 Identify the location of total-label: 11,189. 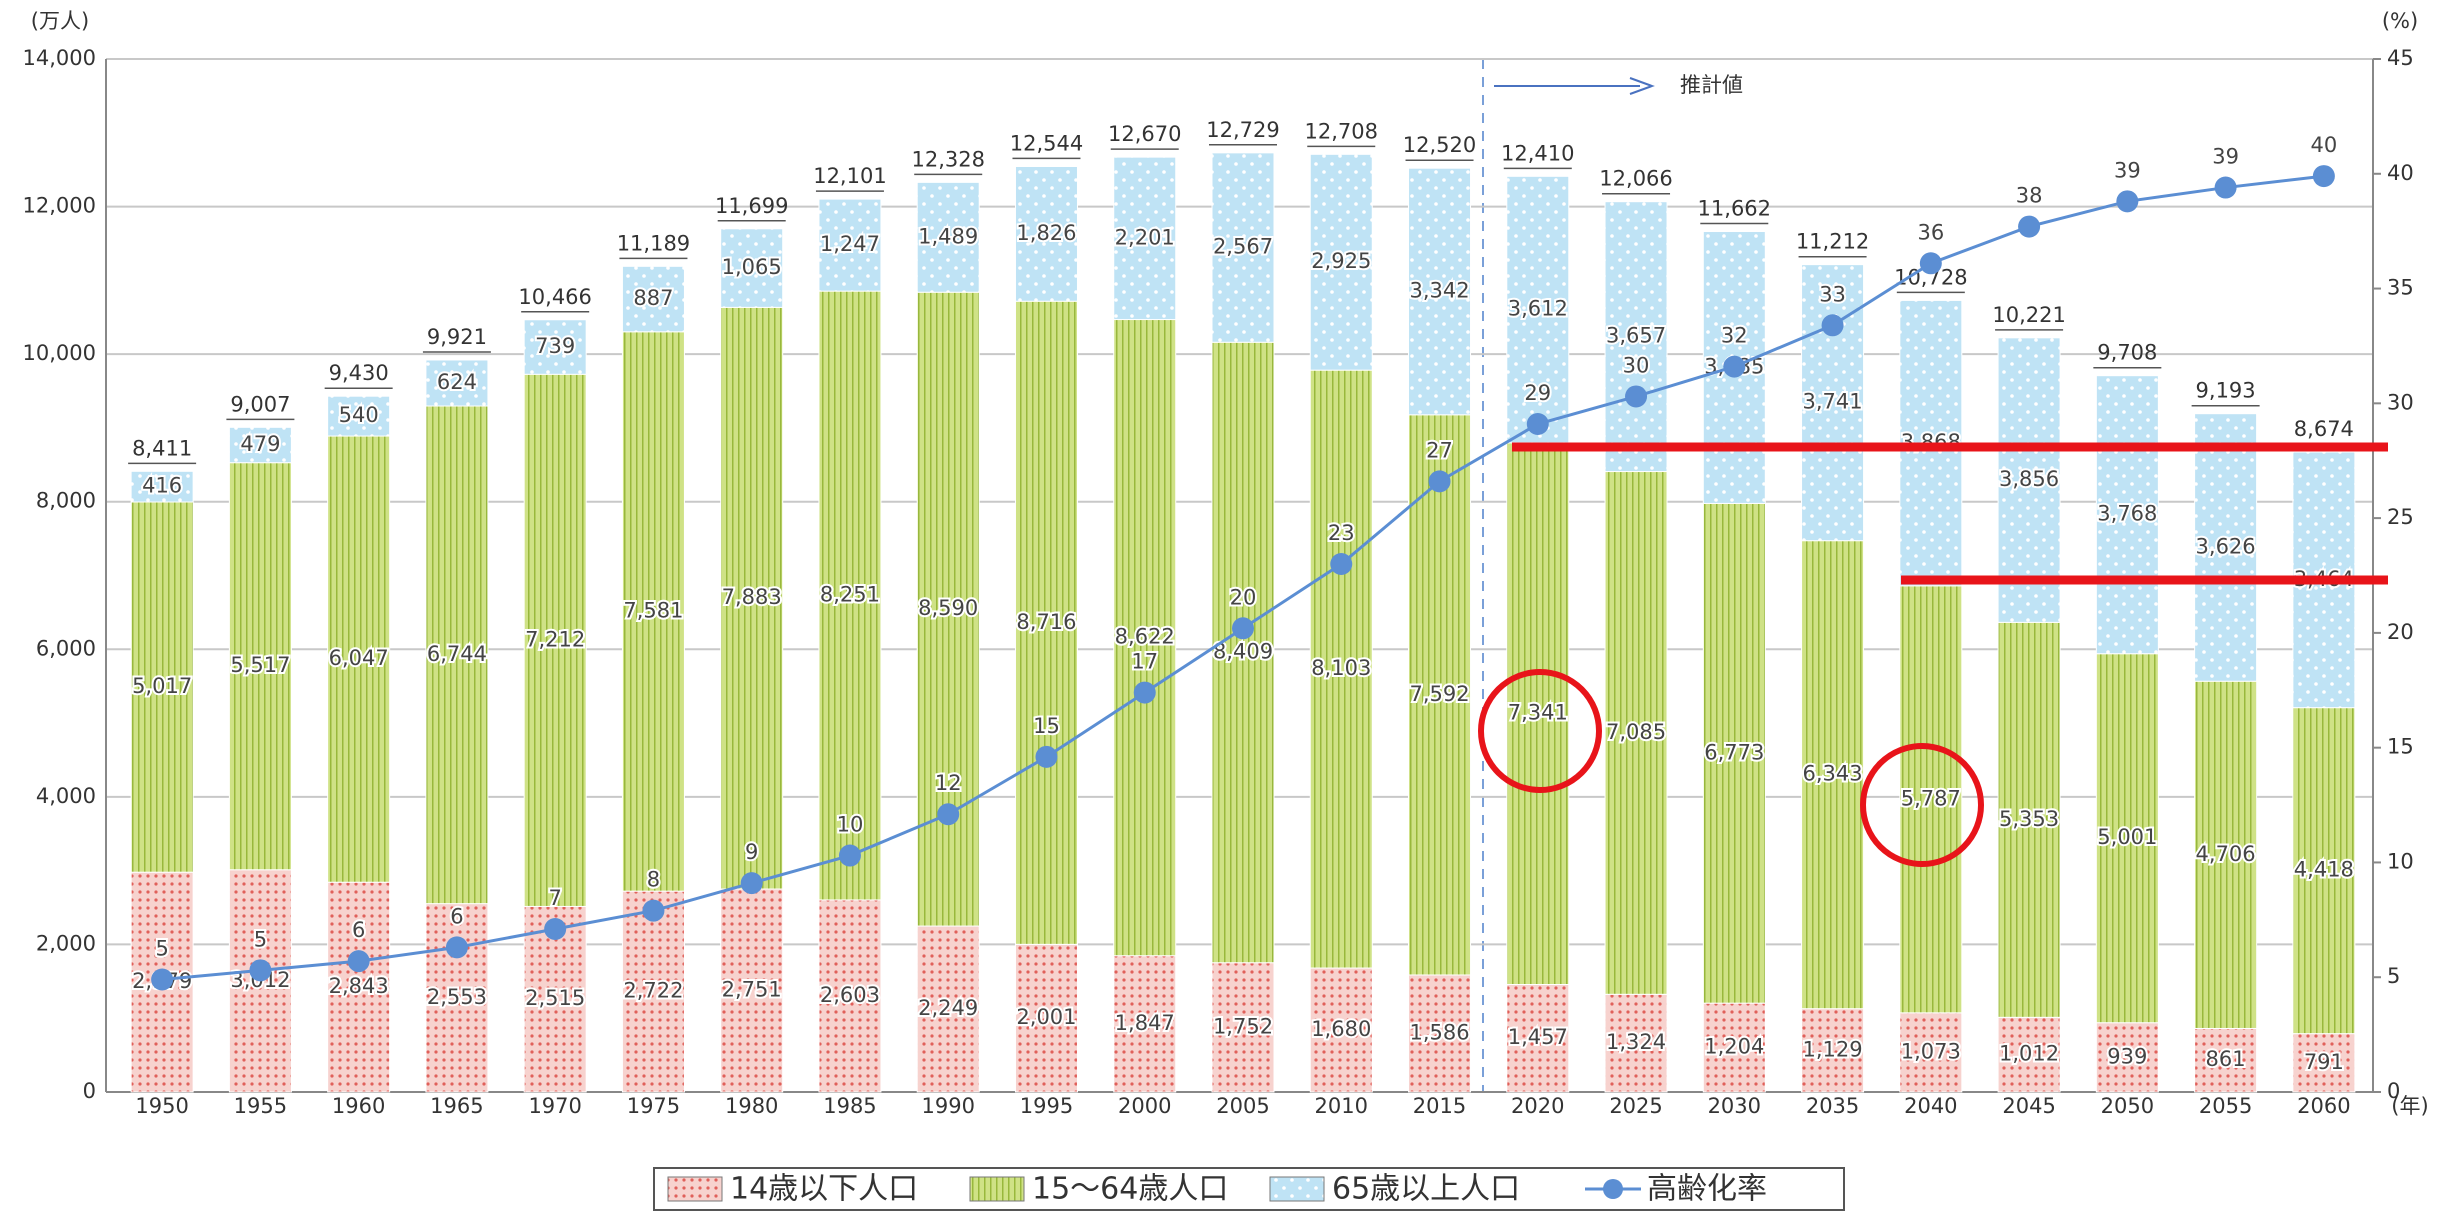
(653, 243).